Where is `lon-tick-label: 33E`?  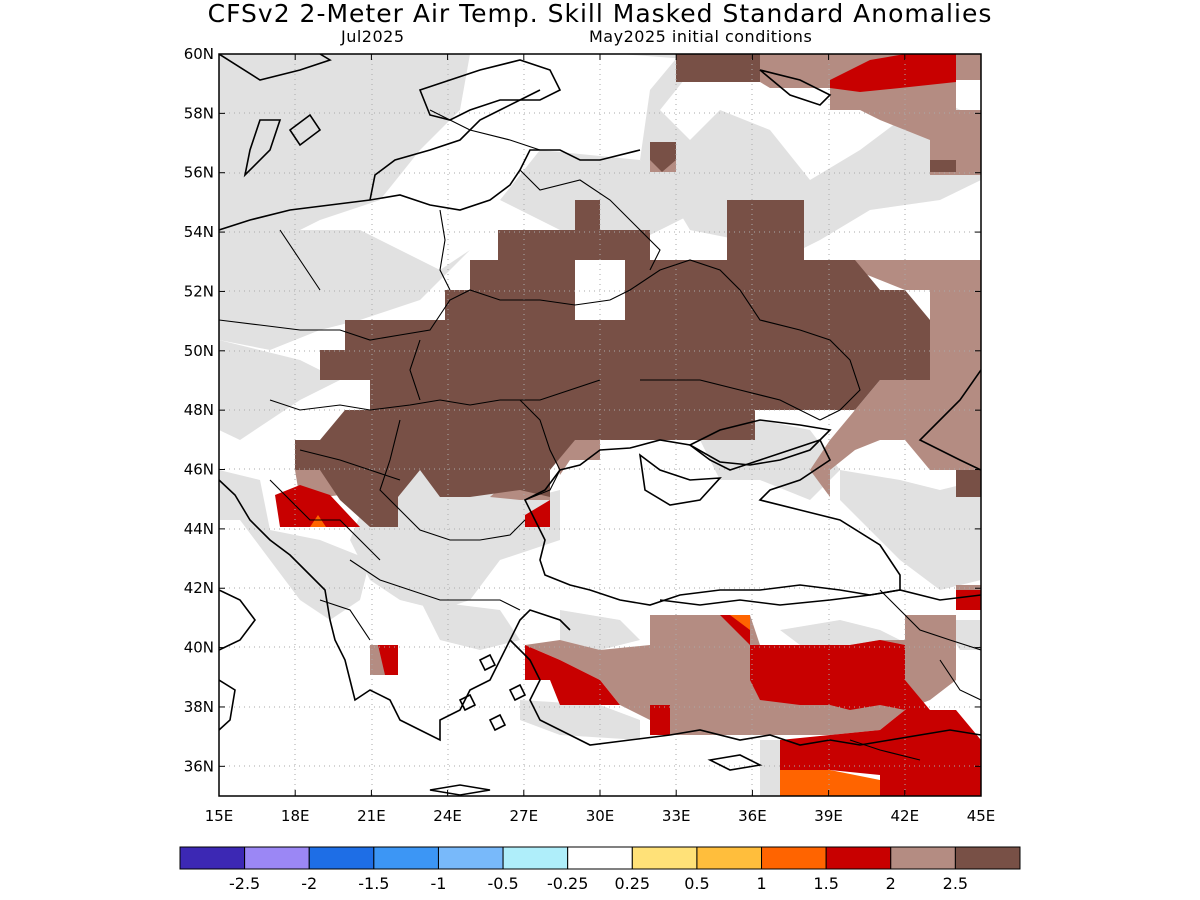
lon-tick-label: 33E is located at coordinates (676, 816).